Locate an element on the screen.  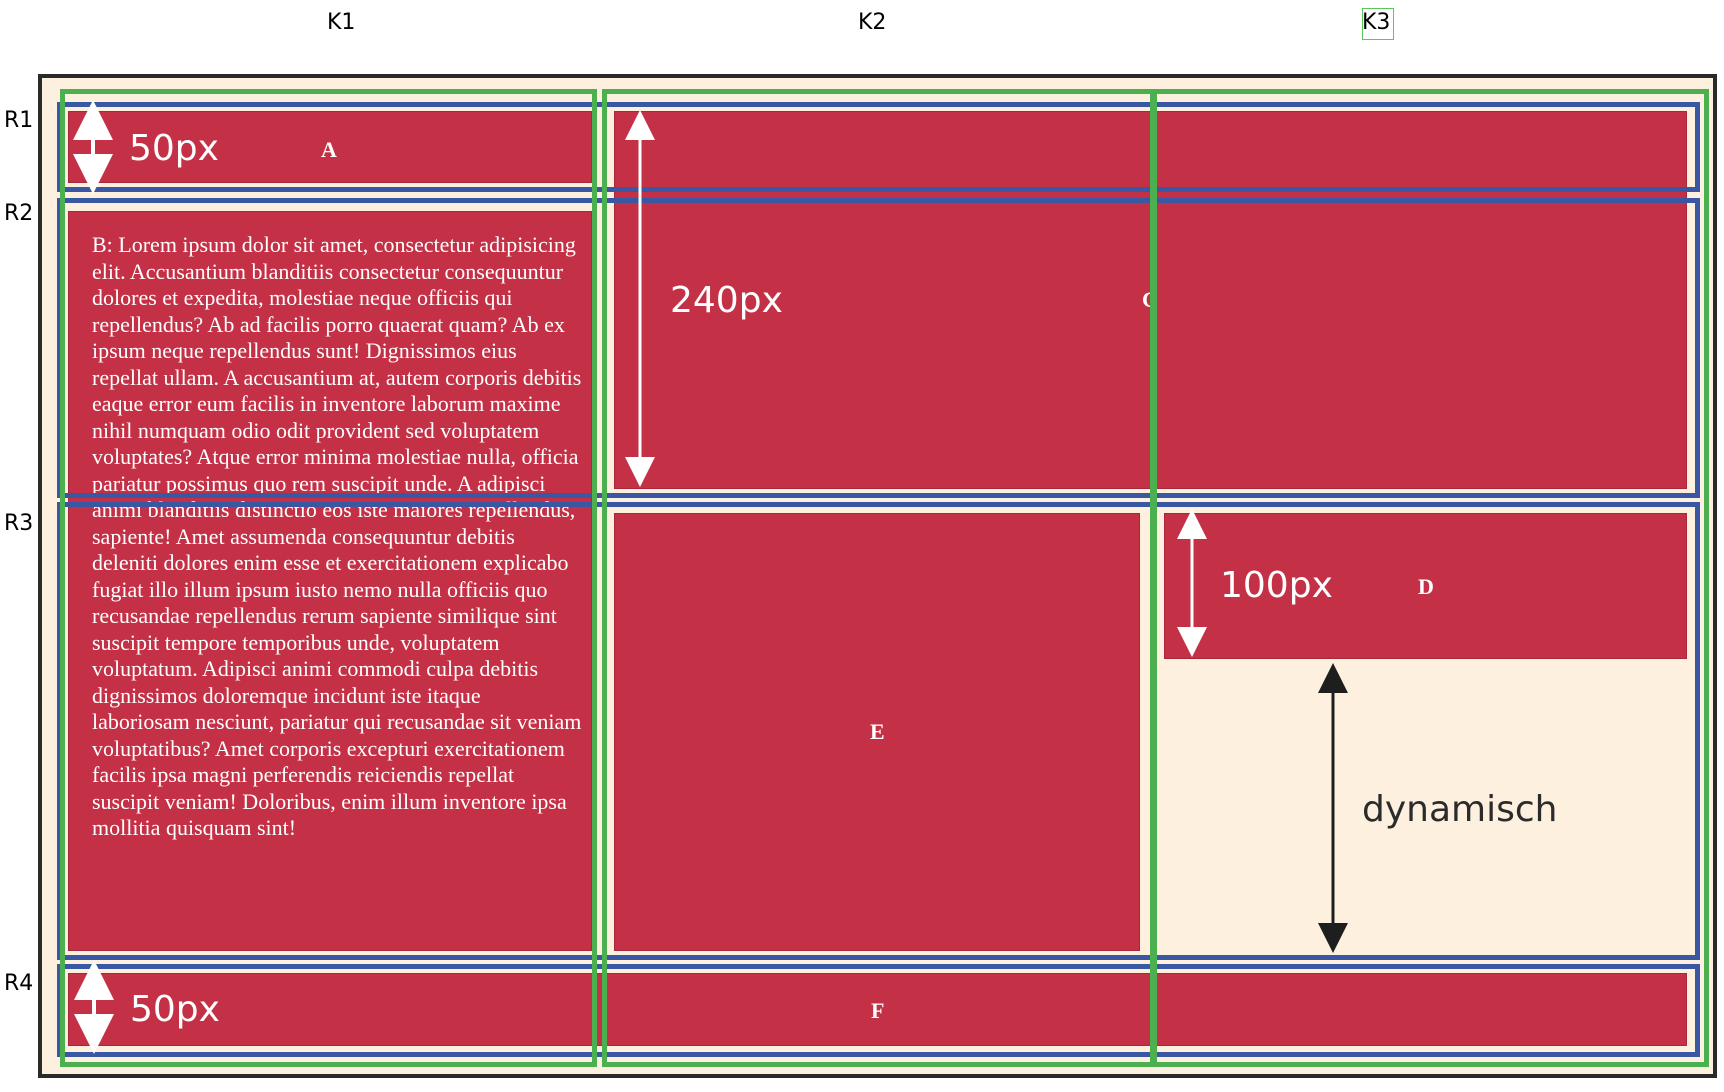
cell-a is located at coordinates (330, 147).